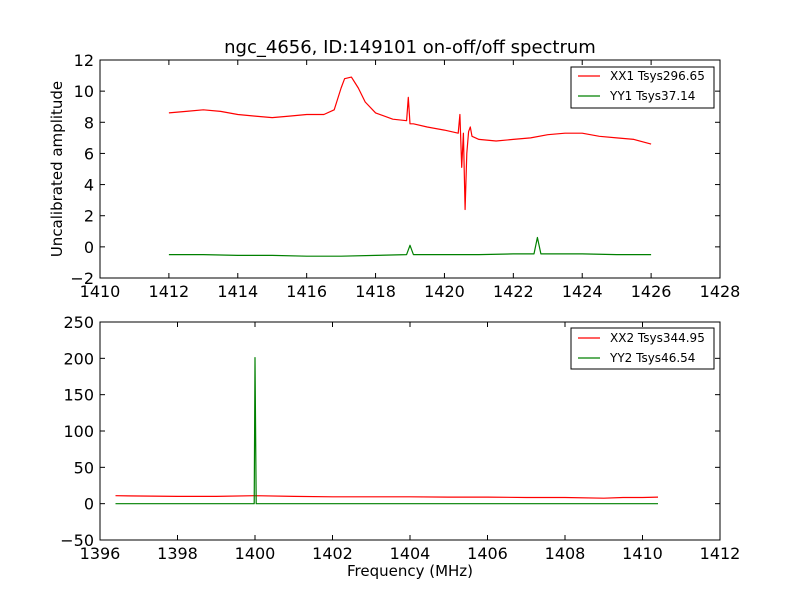  What do you see at coordinates (306, 291) in the screenshot?
I see `top-x-tick-label: 1416` at bounding box center [306, 291].